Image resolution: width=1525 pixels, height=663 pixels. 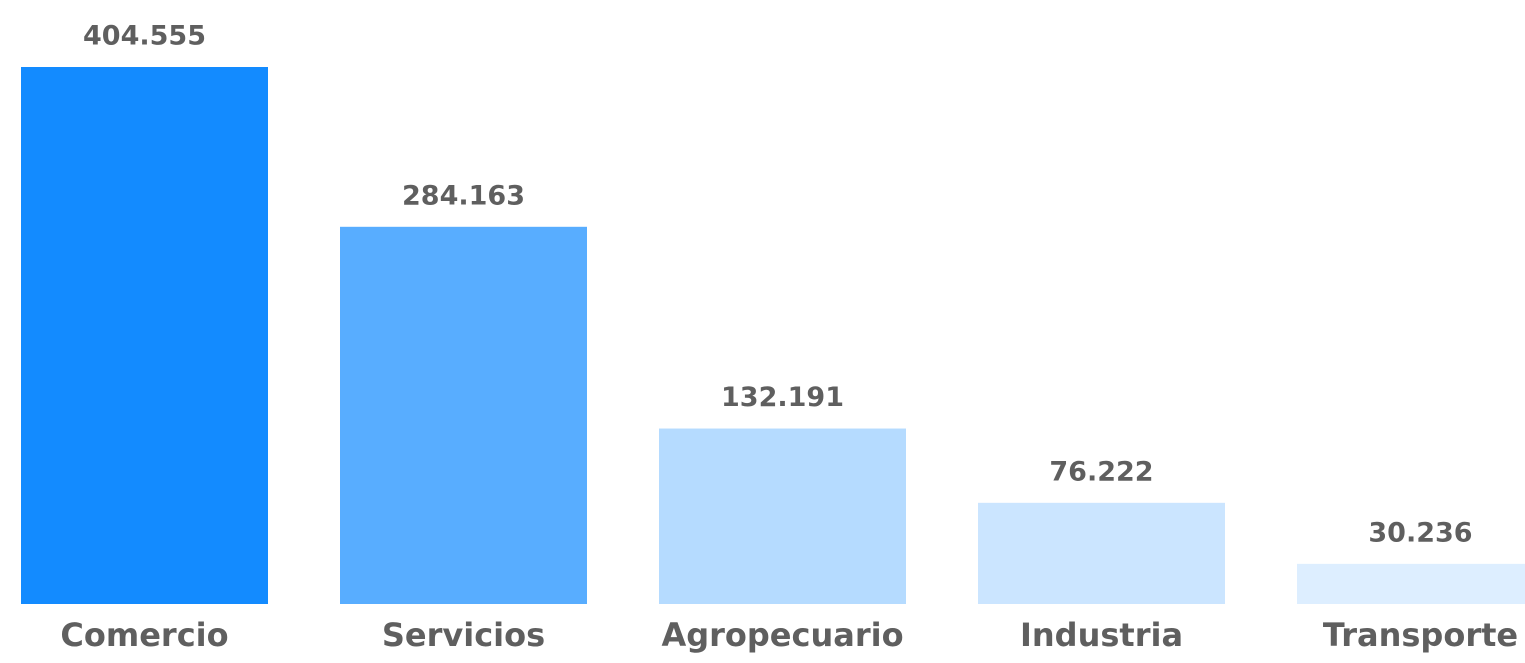 I want to click on value-label: 404.555, so click(x=144, y=36).